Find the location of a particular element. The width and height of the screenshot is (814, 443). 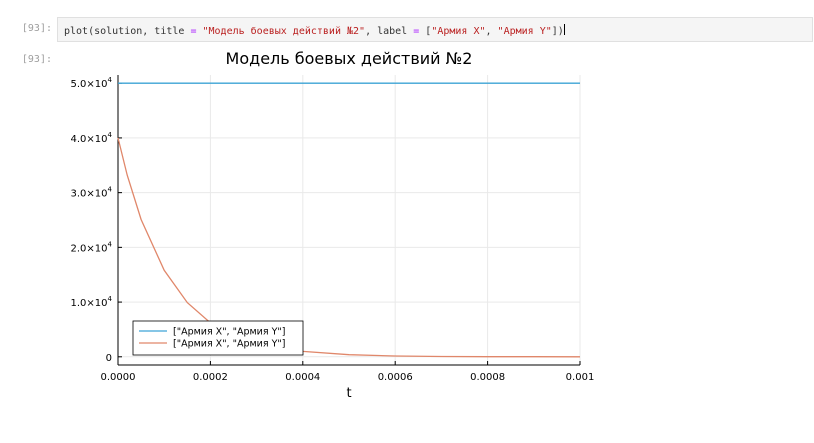

text-cursor is located at coordinates (564, 29).